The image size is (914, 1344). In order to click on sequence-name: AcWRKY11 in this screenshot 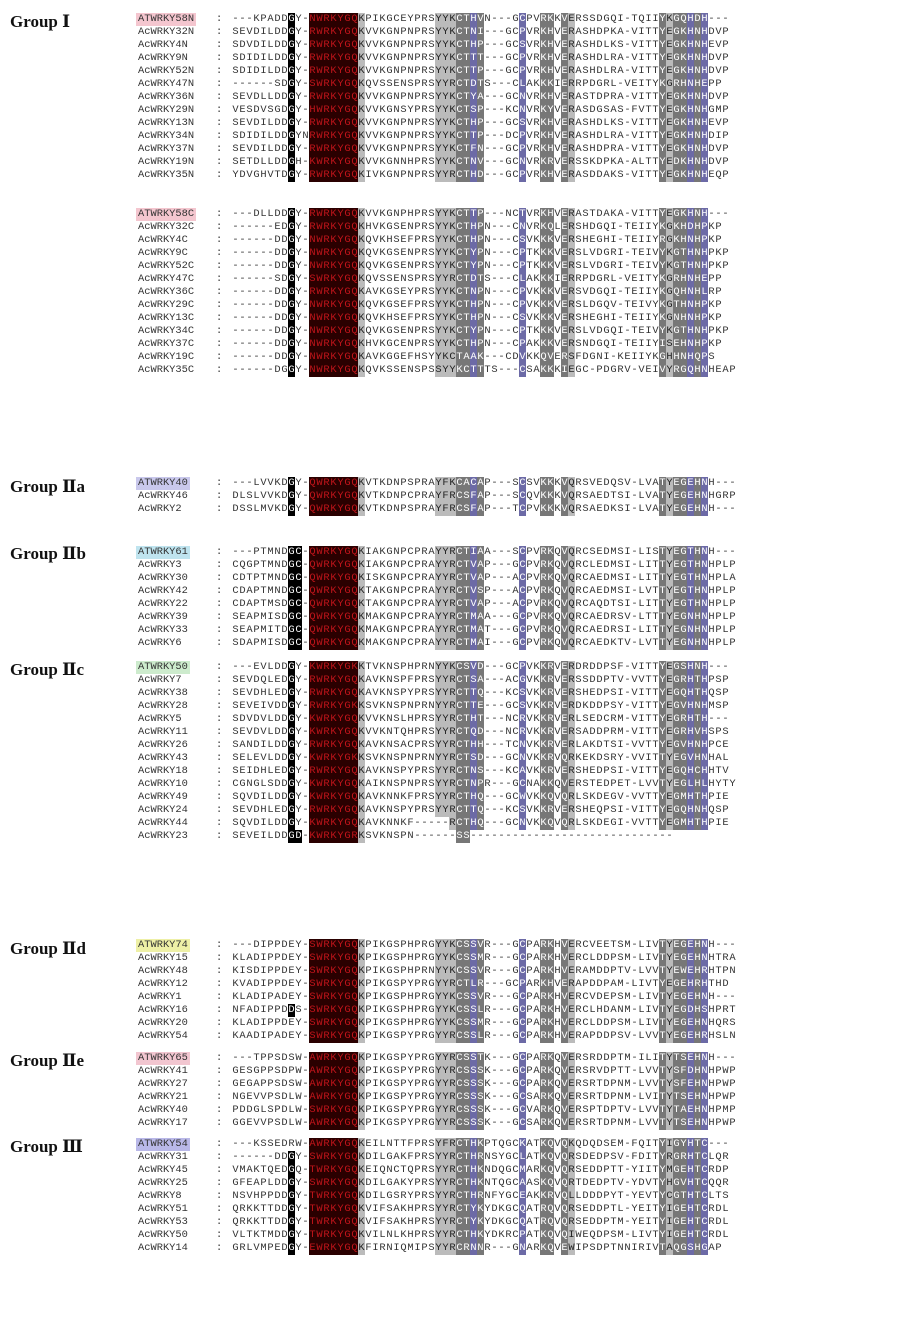, I will do `click(163, 732)`.